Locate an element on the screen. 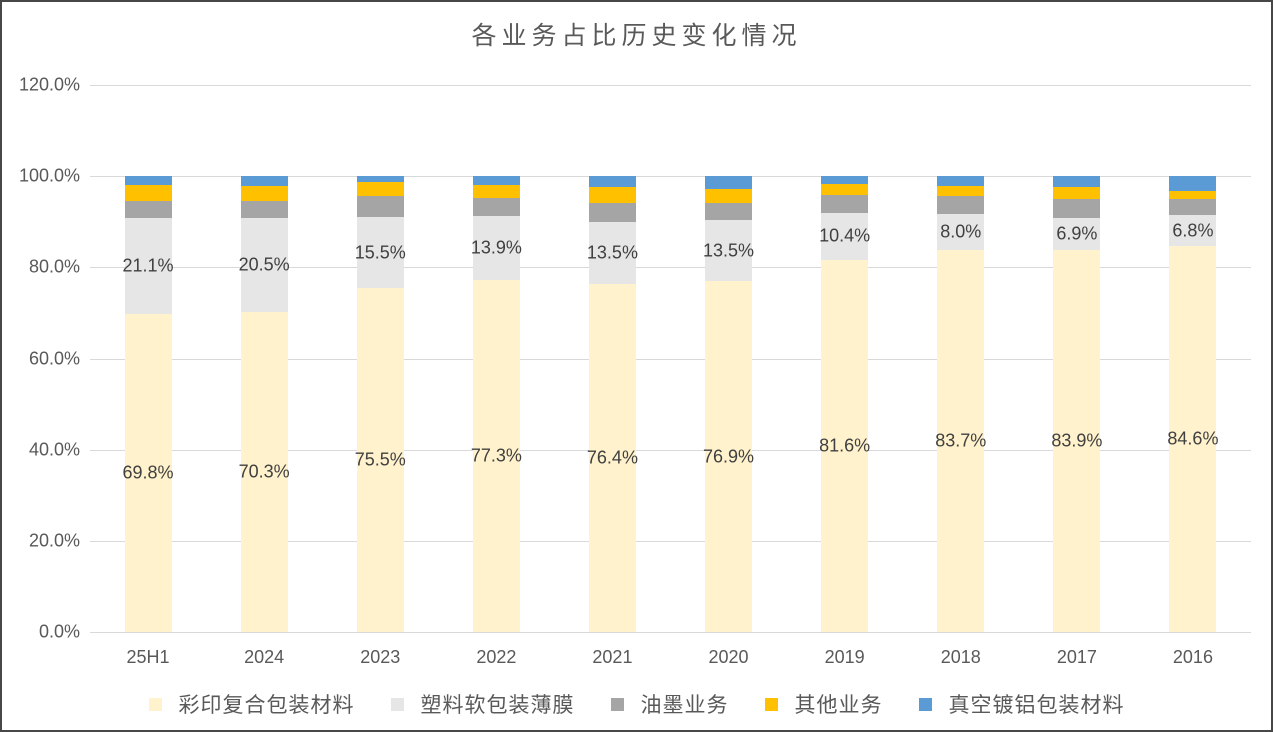  y-axis-tick-label: 80.0% is located at coordinates (54, 266).